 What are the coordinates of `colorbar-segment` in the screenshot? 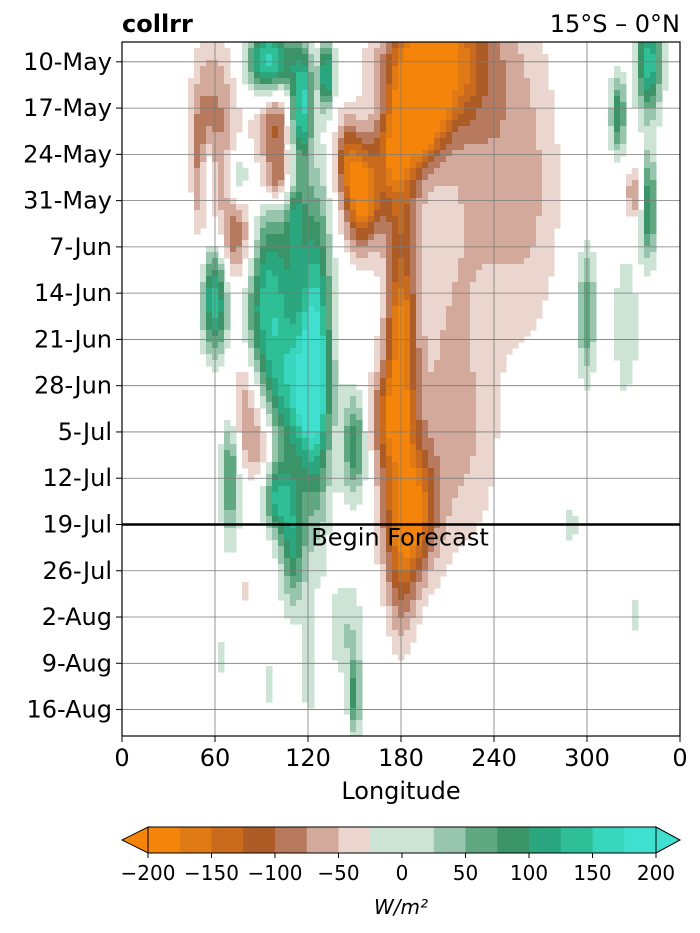 It's located at (354, 840).